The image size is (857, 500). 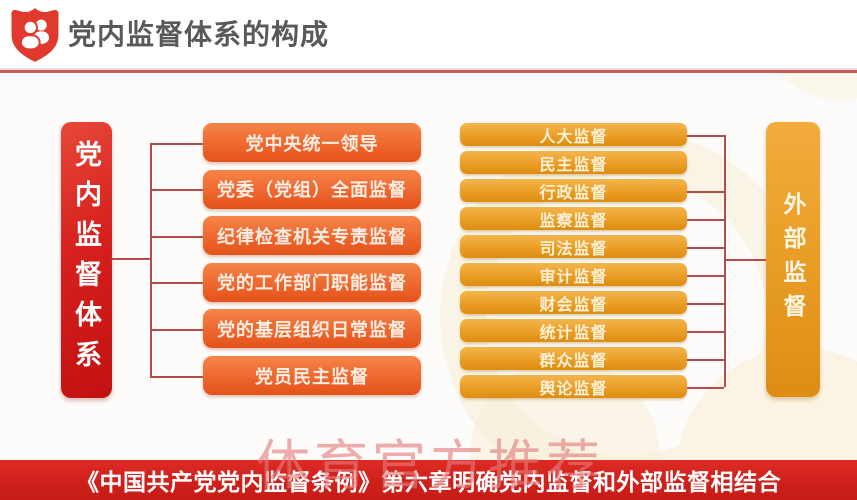 I want to click on external-supervision-box: 行政监督, so click(x=573, y=190).